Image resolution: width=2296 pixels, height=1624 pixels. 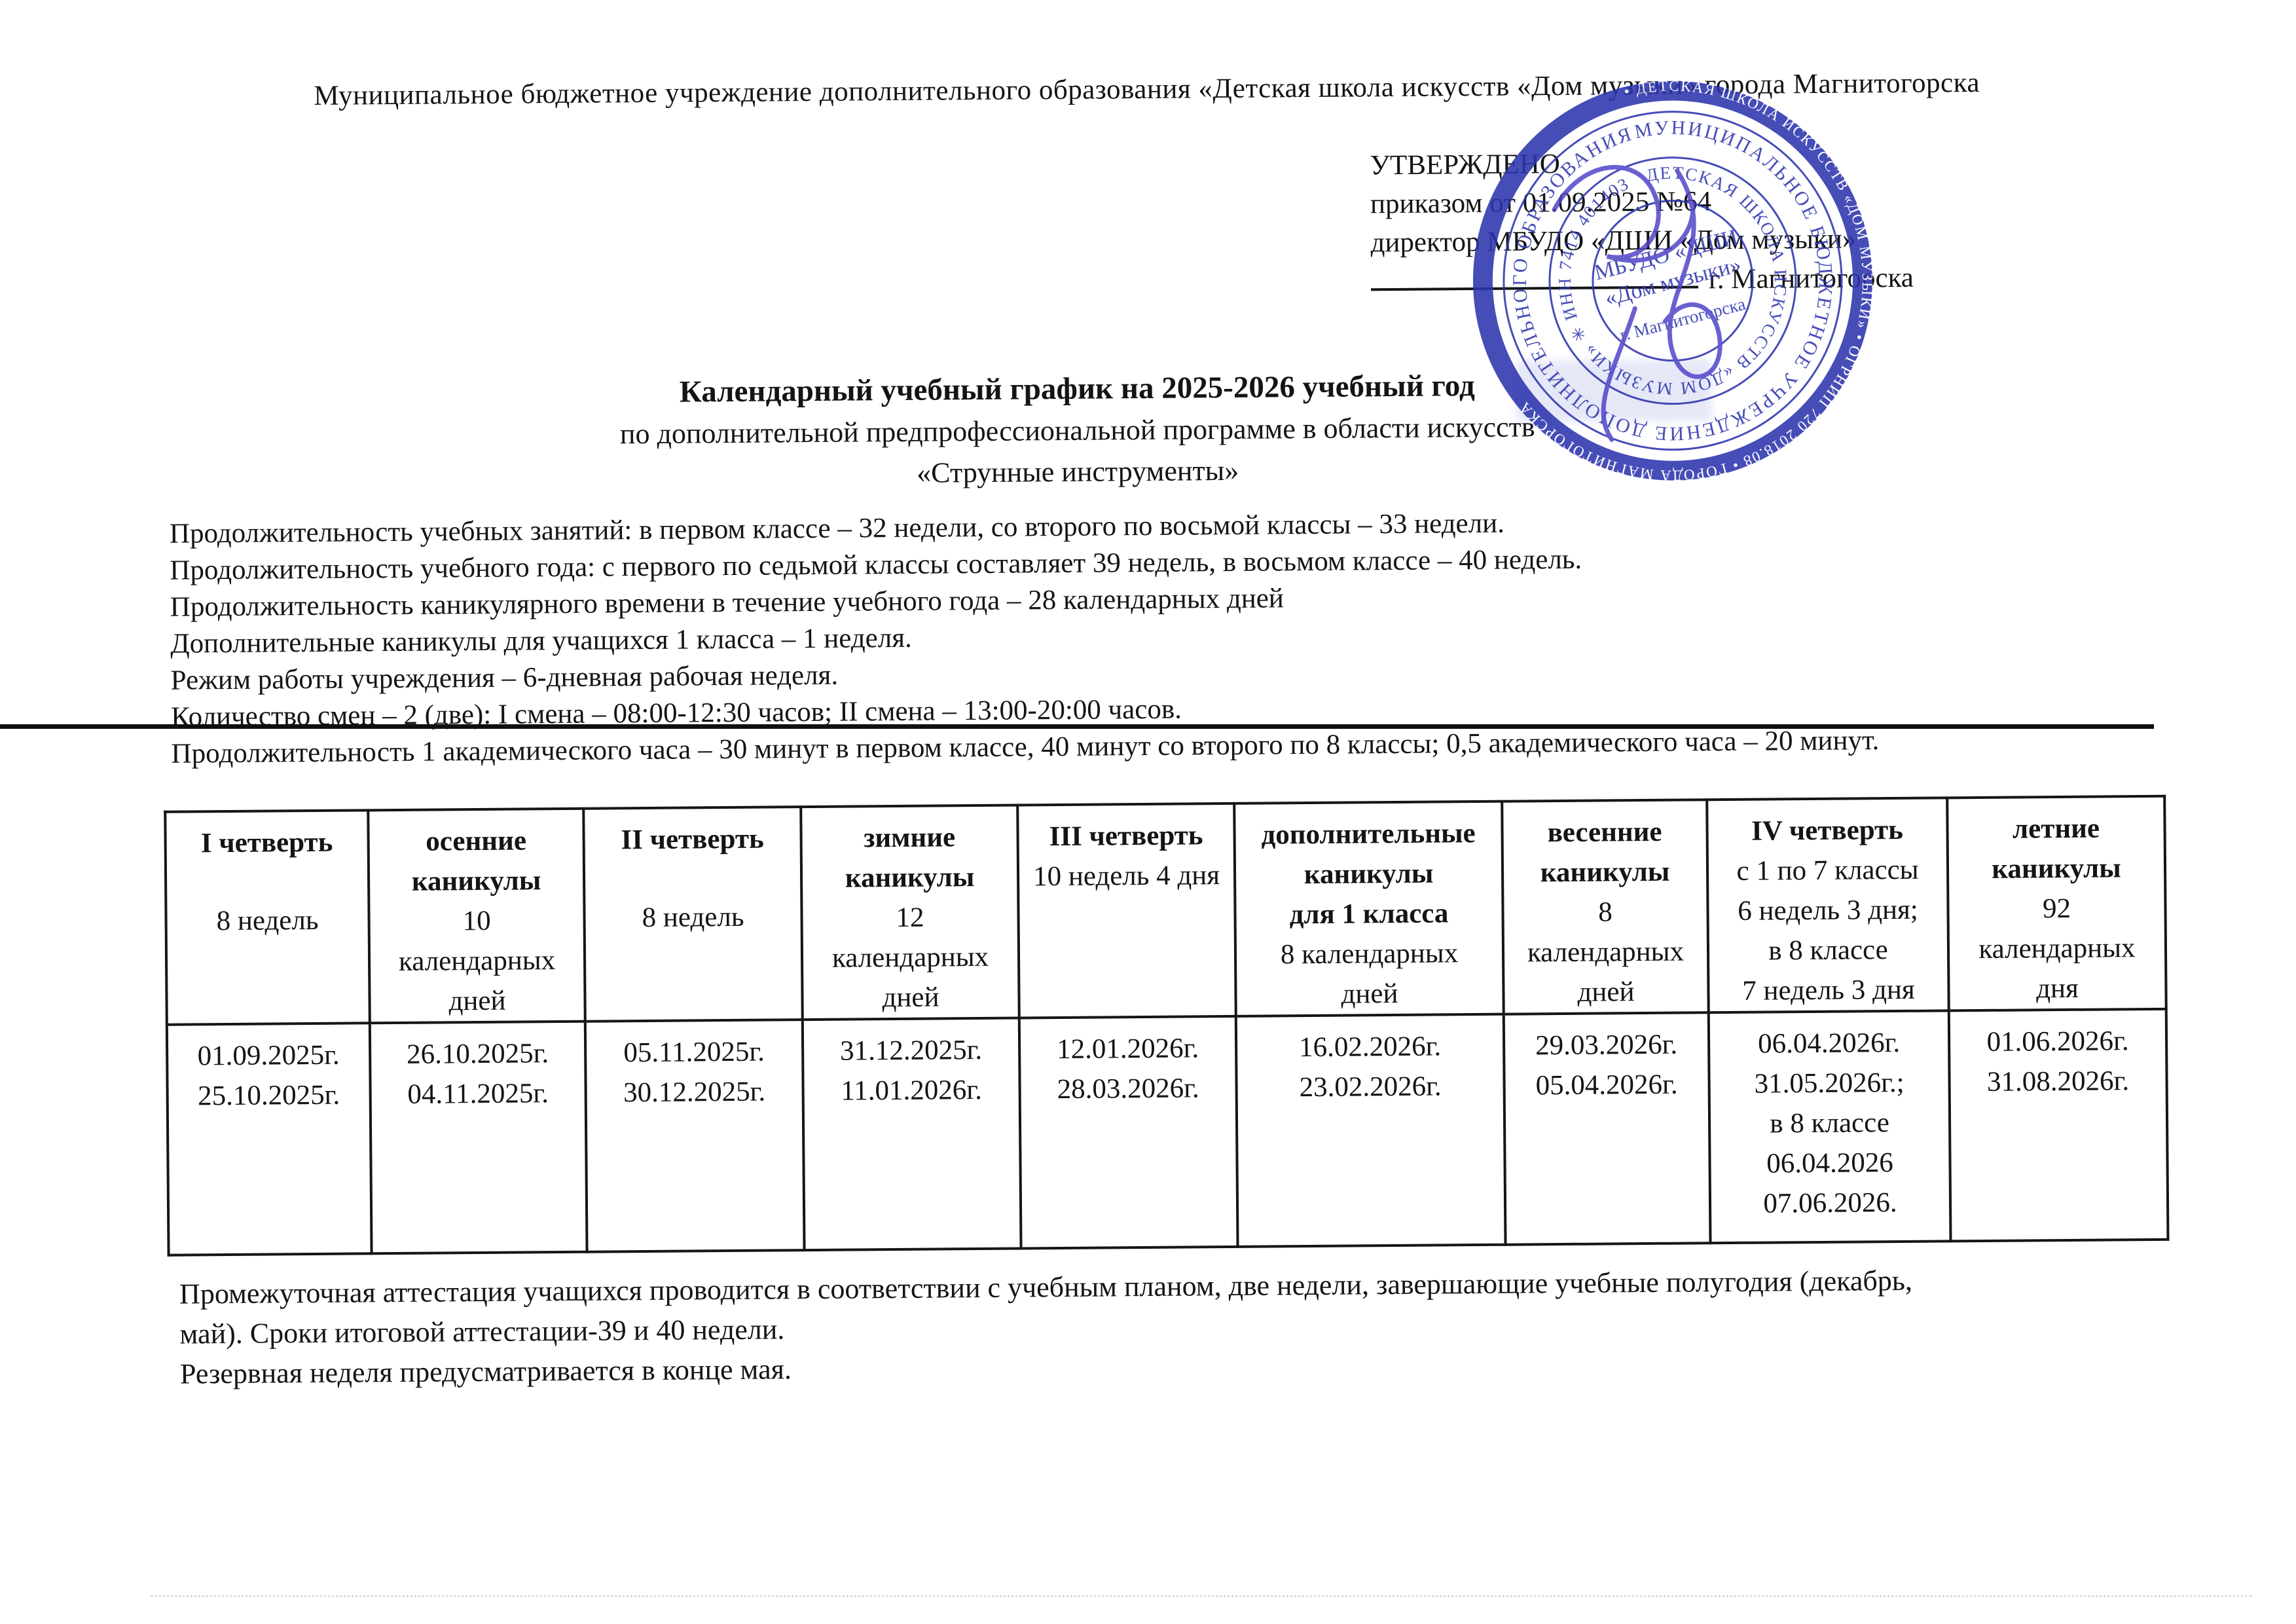 I want to click on dates-quarter-1: 01.09.2025г. 25.10.2025г., so click(x=269, y=1139).